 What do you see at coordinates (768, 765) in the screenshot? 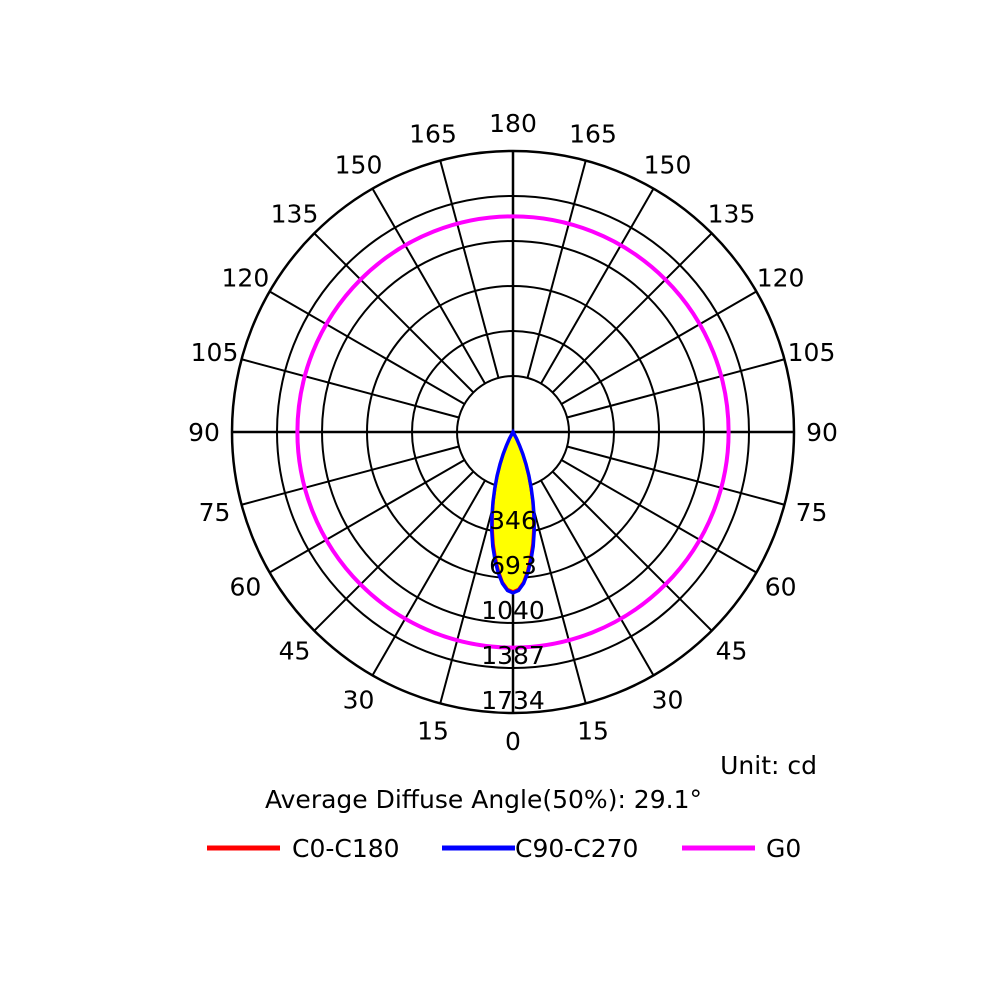
I see `unit-label: Unit: cd` at bounding box center [768, 765].